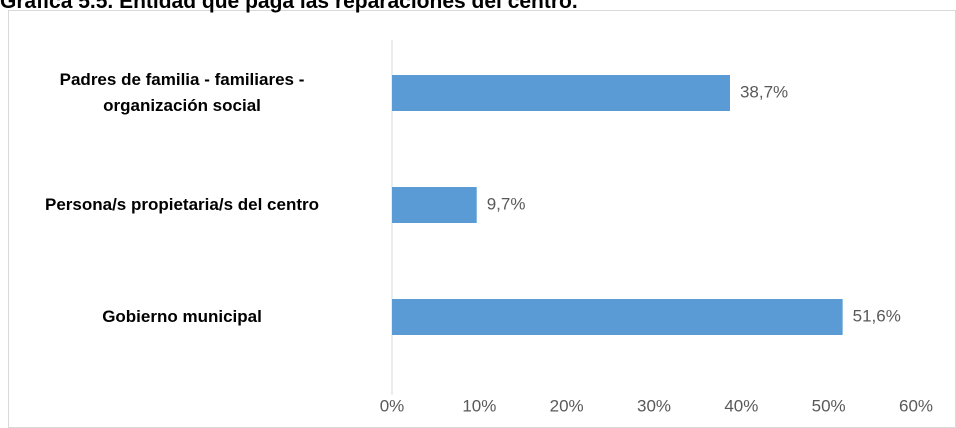 The height and width of the screenshot is (428, 956). What do you see at coordinates (654, 405) in the screenshot?
I see `x-tick-label: 30%` at bounding box center [654, 405].